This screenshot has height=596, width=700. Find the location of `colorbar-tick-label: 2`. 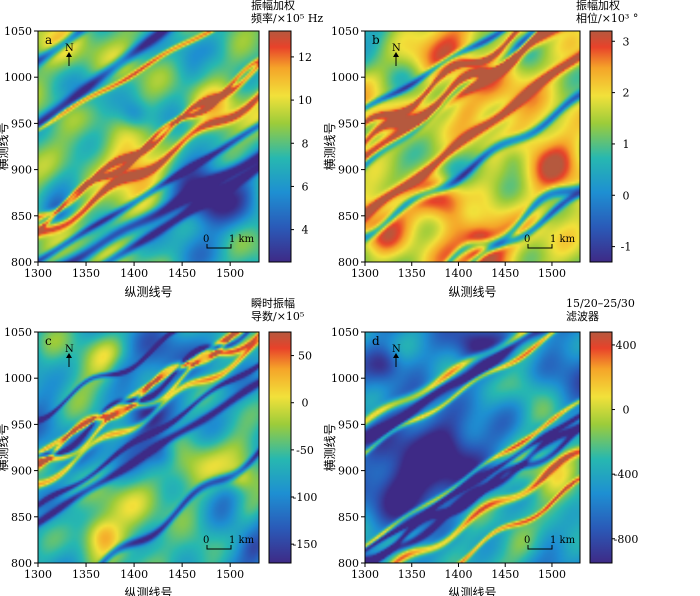

colorbar-tick-label: 2 is located at coordinates (626, 93).